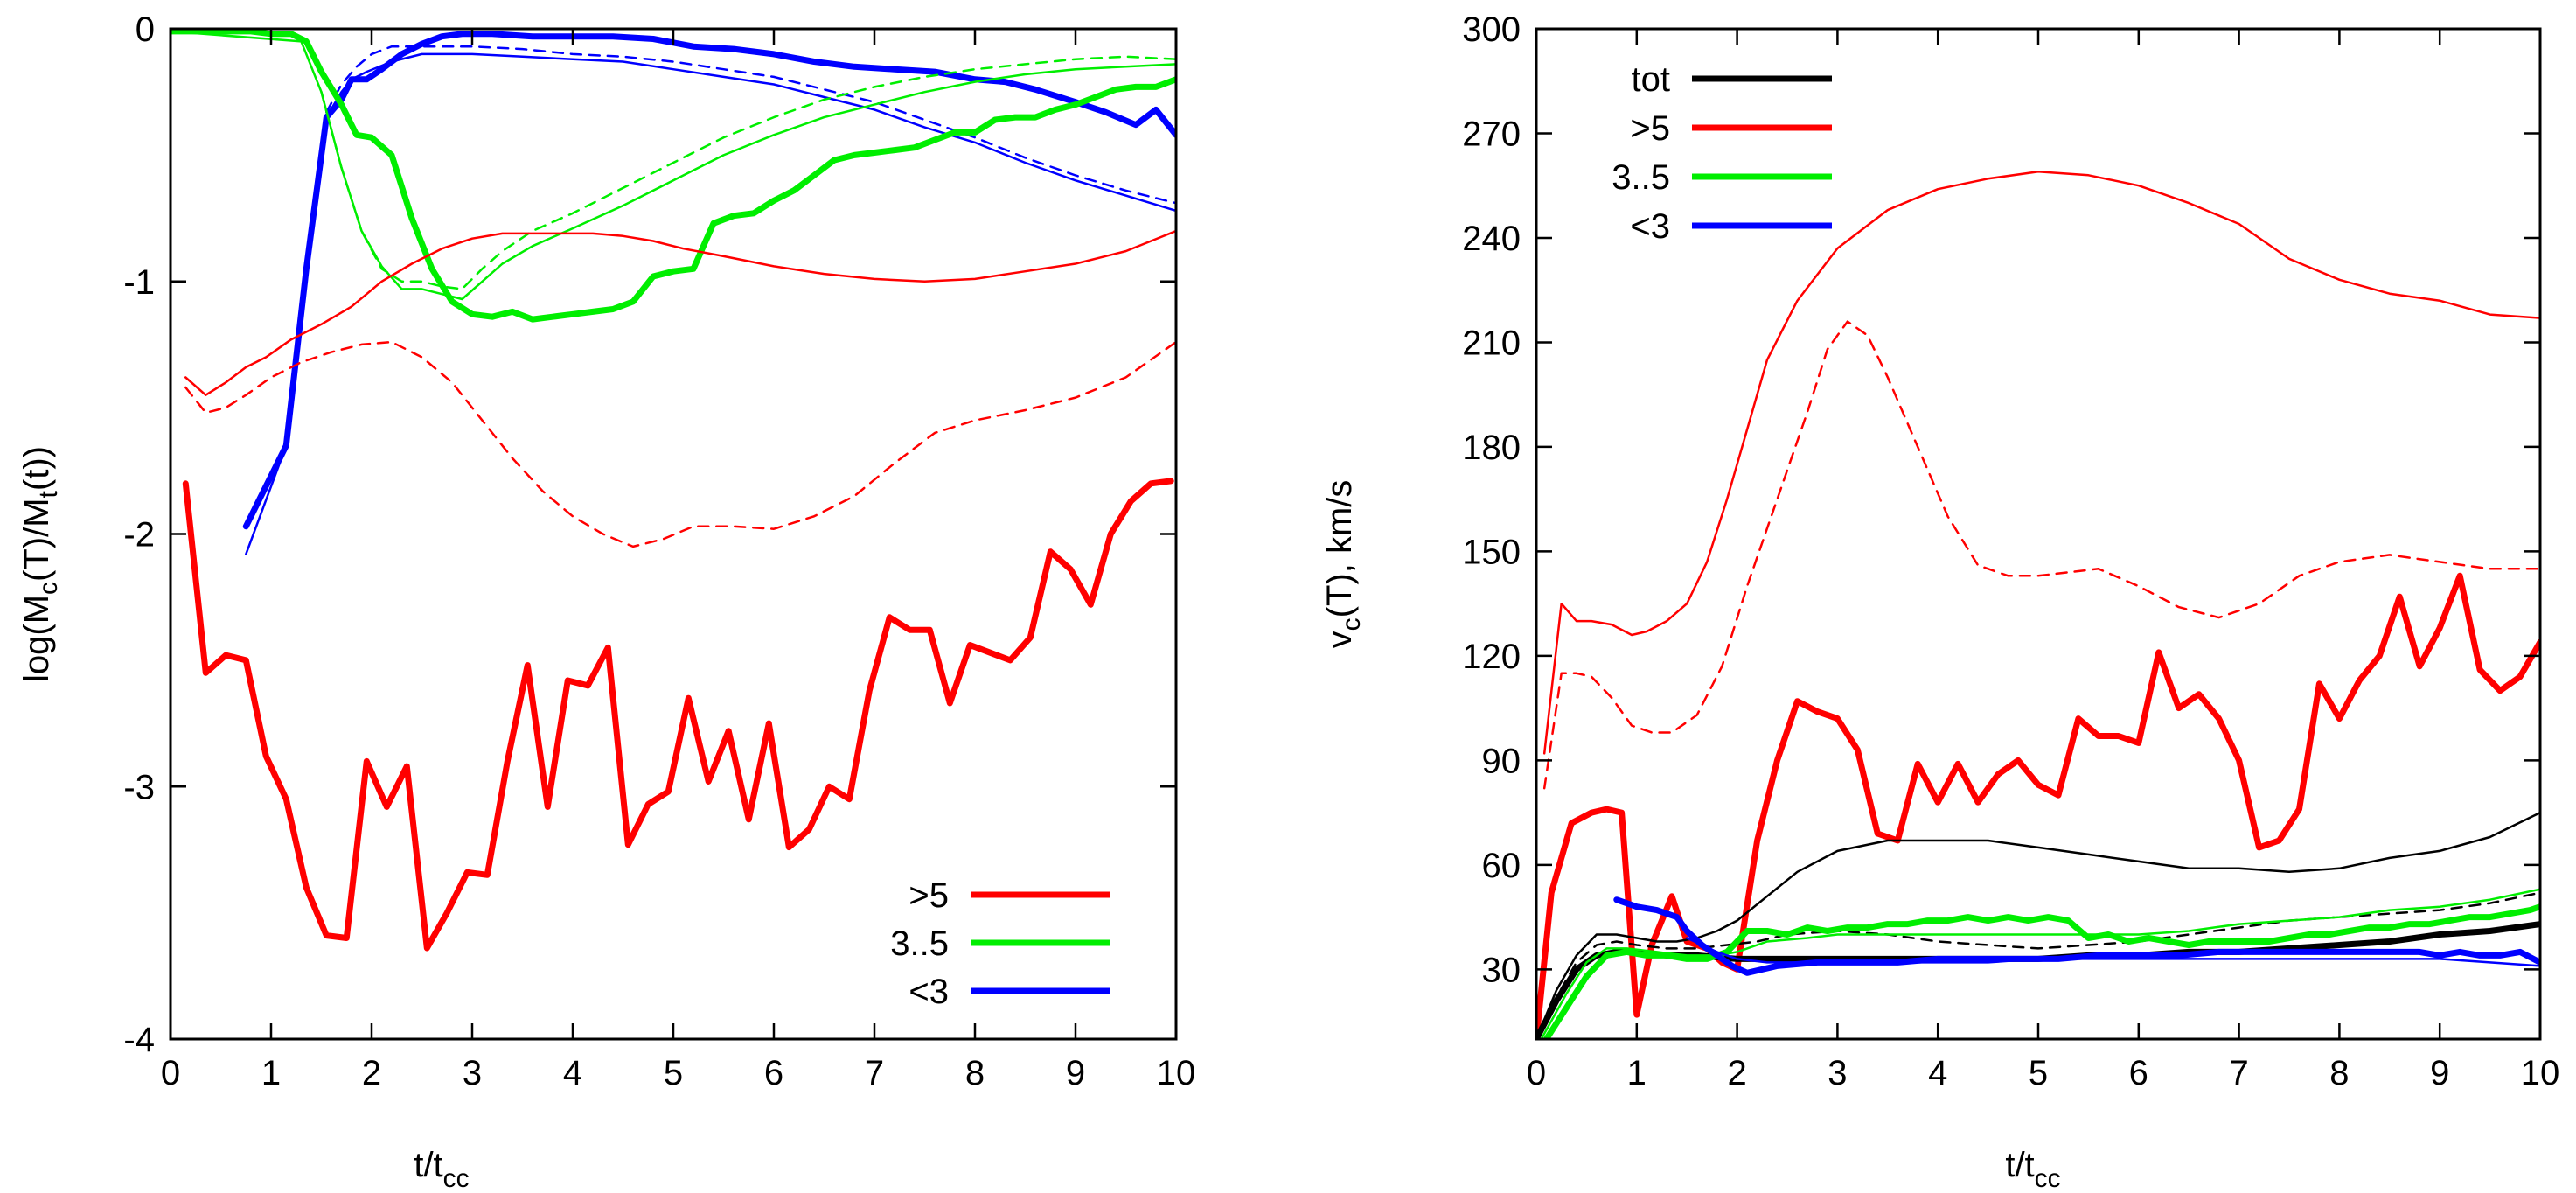 This screenshot has width=2576, height=1193. I want to click on right-x-axis-title-main: t/t, so click(2019, 1165).